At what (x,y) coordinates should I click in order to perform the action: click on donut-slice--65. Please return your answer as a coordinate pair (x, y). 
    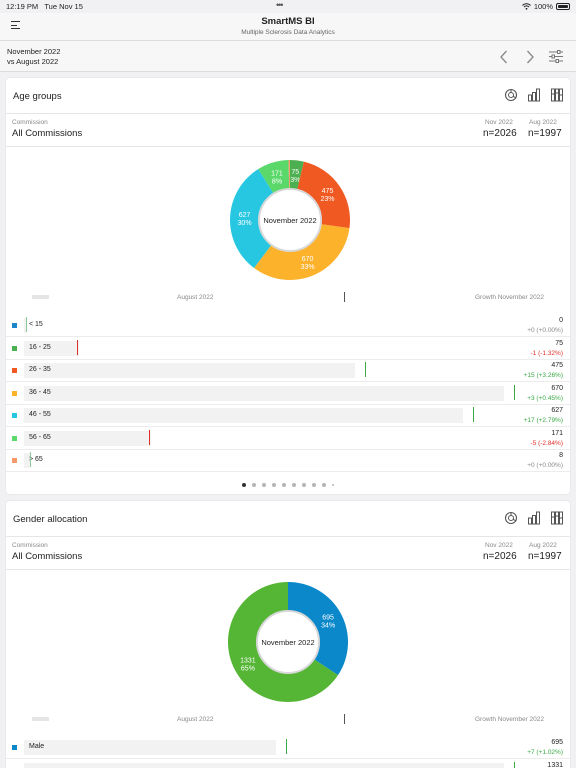
    Looking at the image, I should click on (289, 175).